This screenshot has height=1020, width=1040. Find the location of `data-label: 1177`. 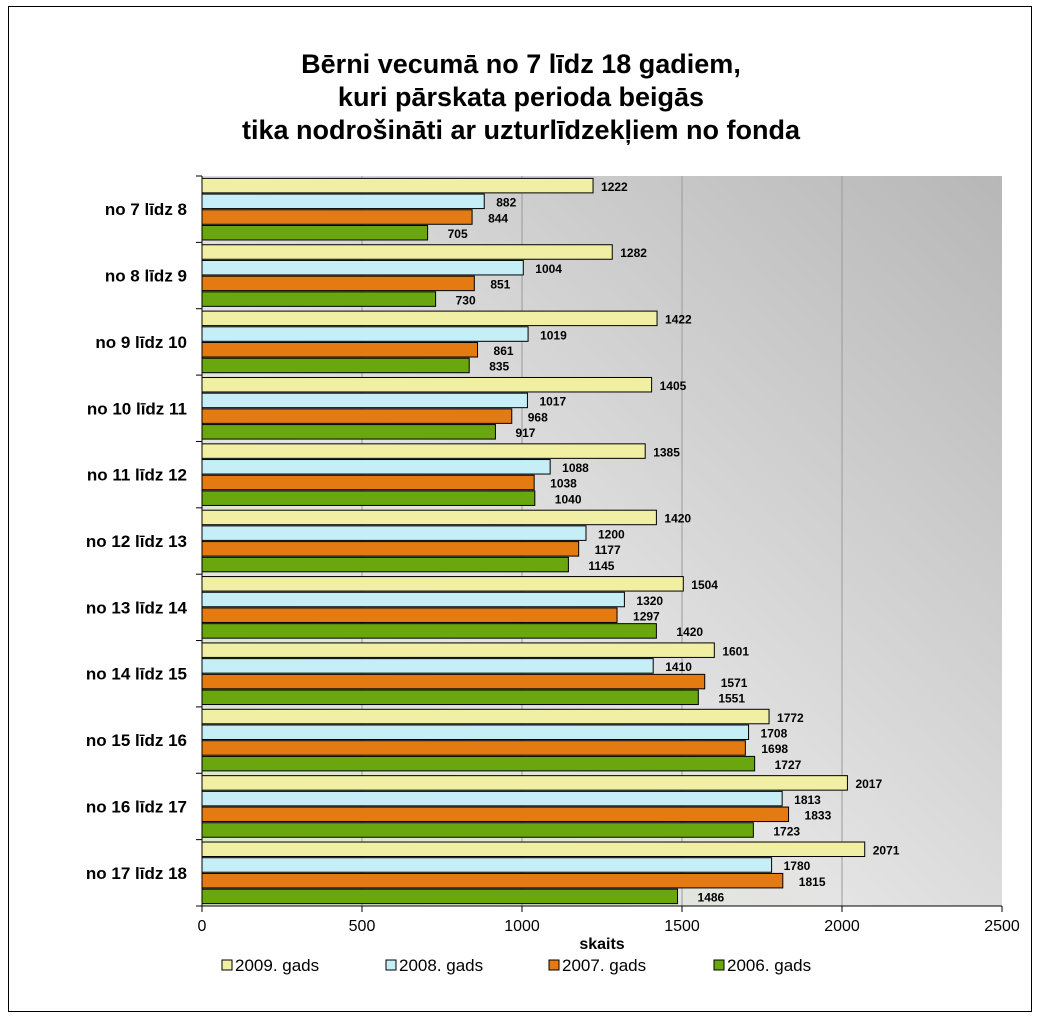

data-label: 1177 is located at coordinates (608, 550).